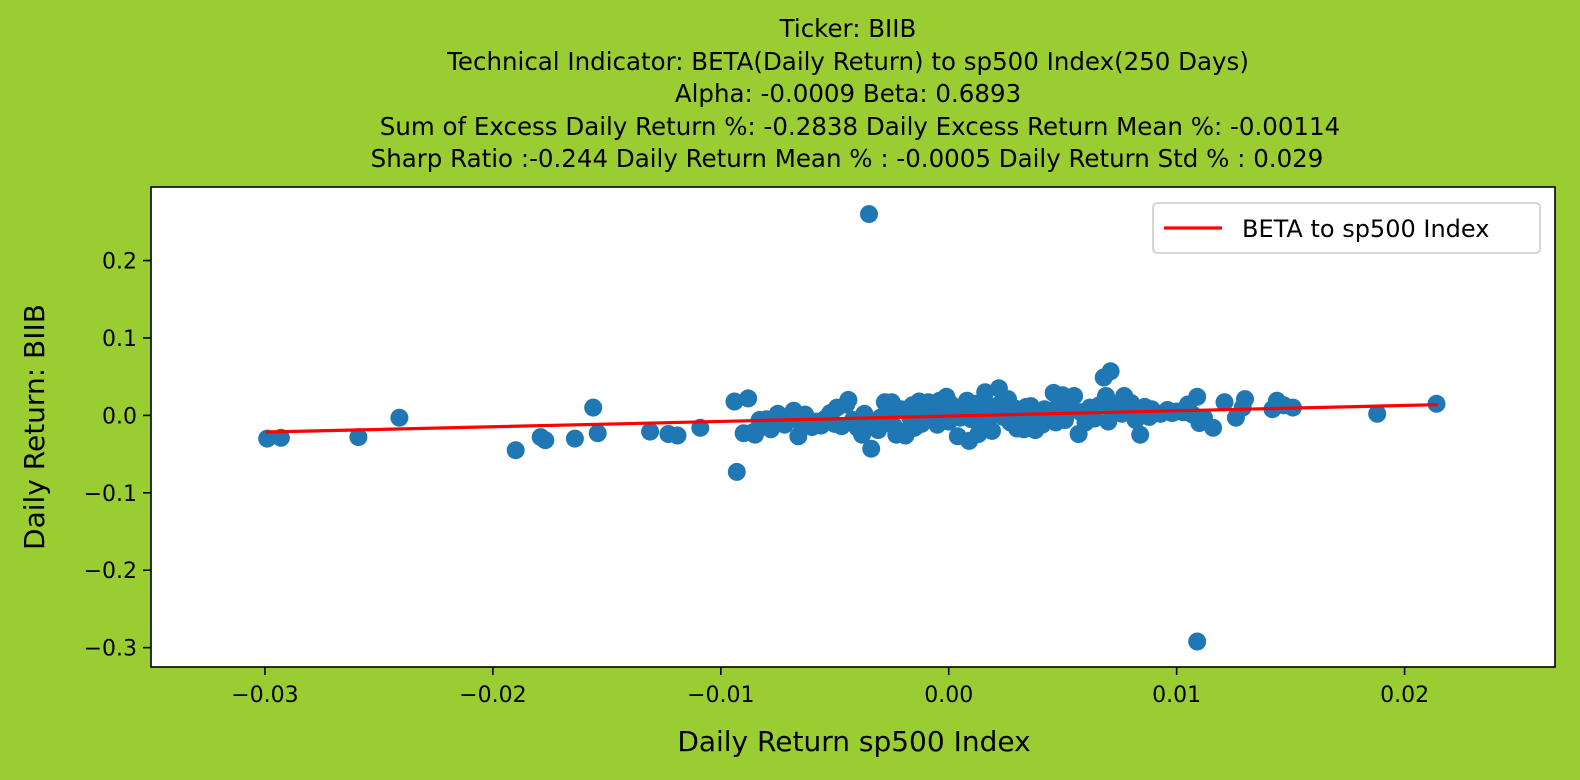  I want to click on x-tick-label: −0.03, so click(264, 695).